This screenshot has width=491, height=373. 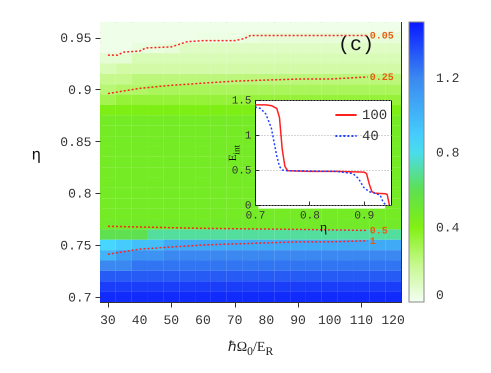 What do you see at coordinates (234, 320) in the screenshot?
I see `x-tick-label: 70` at bounding box center [234, 320].